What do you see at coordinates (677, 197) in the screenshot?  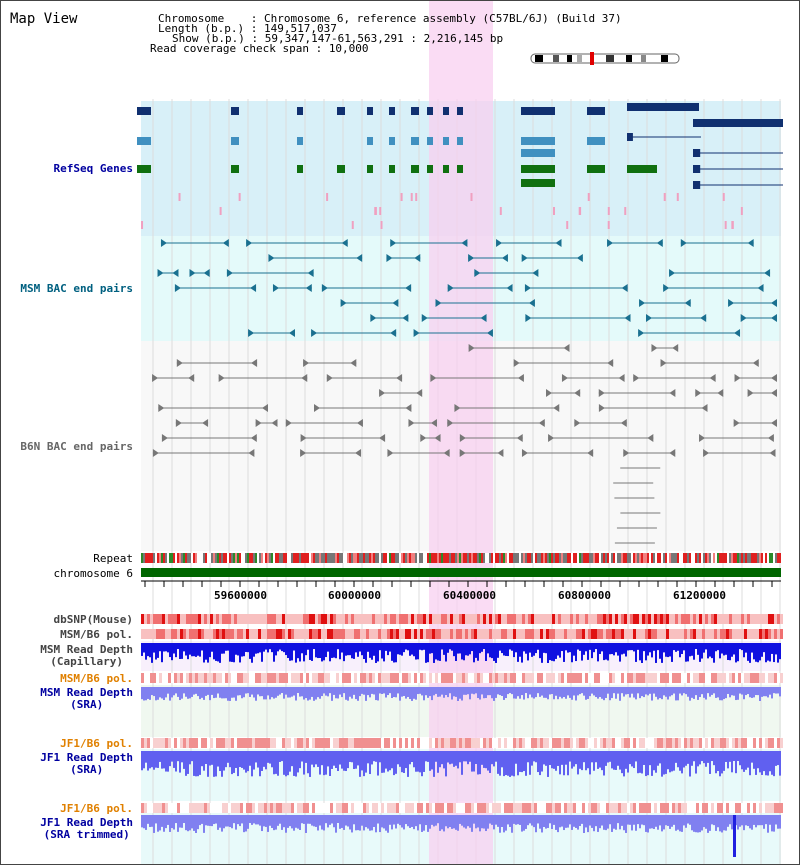 I see `refseq-minor-mark` at bounding box center [677, 197].